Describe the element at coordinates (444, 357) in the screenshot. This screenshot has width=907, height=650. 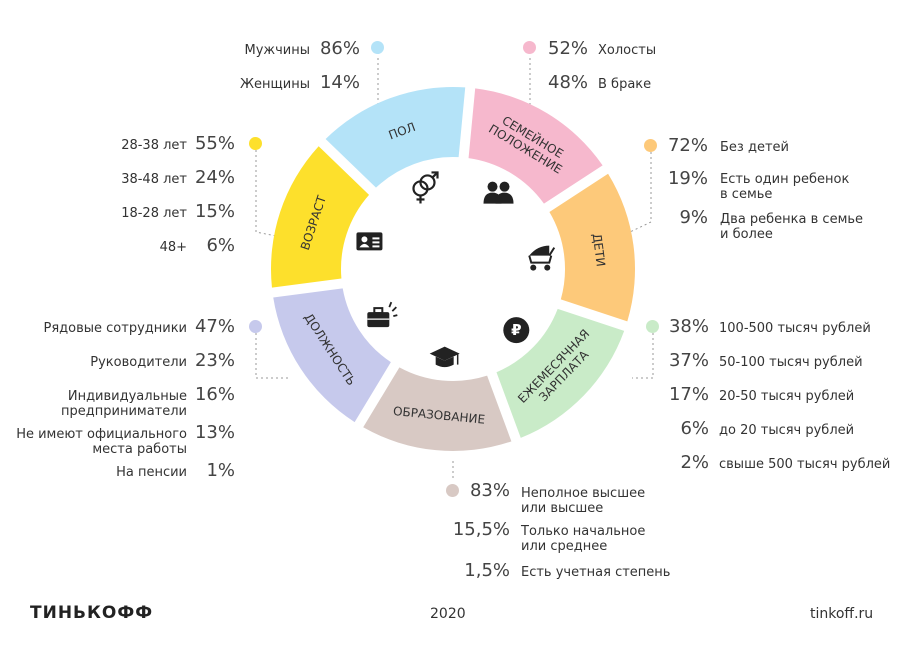
I see `graduation-cap-icon` at that location.